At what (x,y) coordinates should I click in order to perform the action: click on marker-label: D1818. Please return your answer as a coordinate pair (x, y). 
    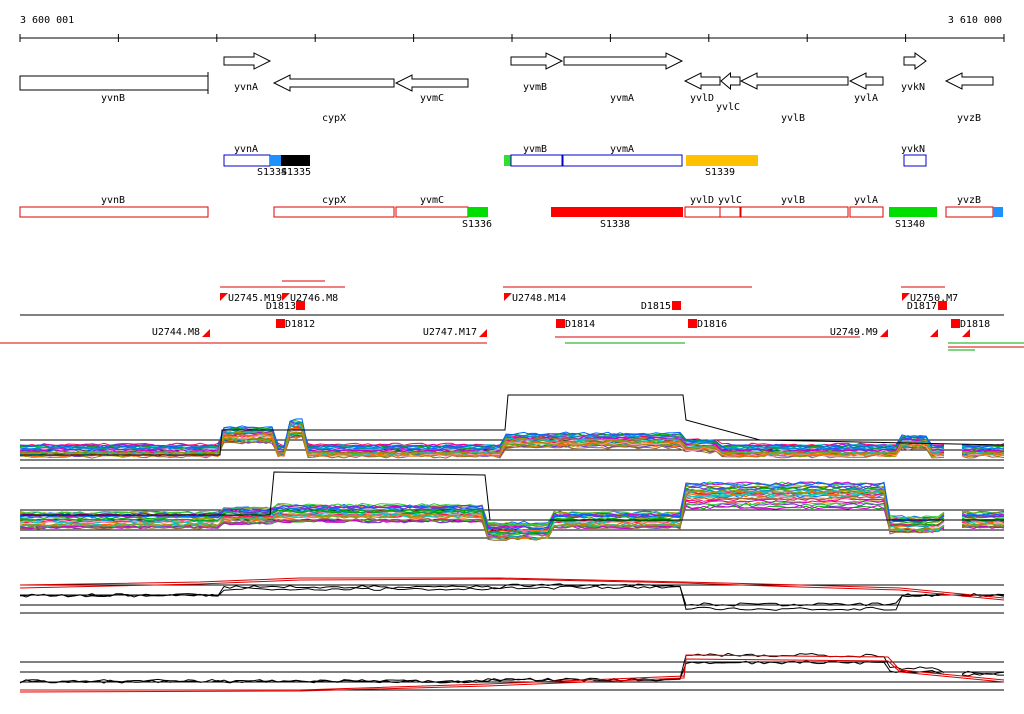
    Looking at the image, I should click on (975, 324).